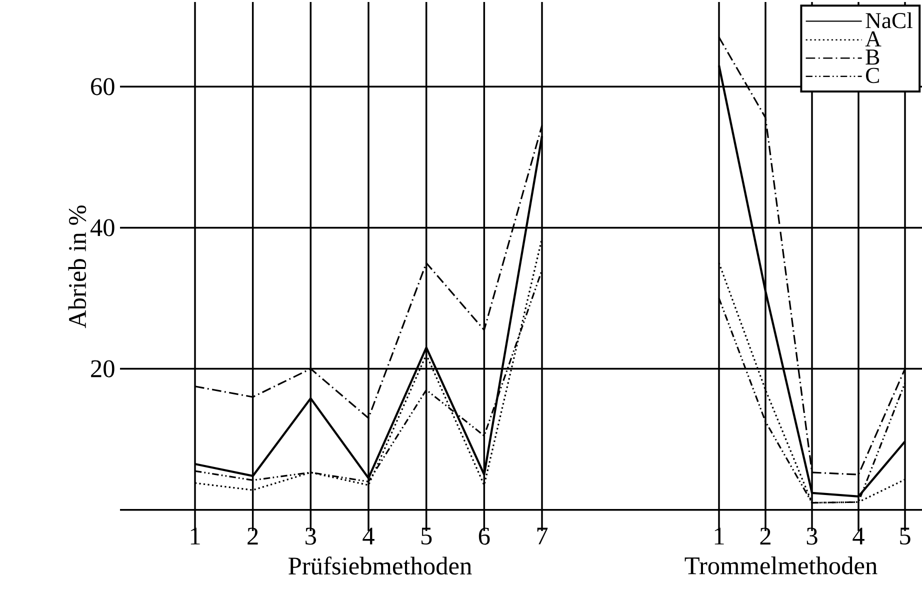 This screenshot has height=603, width=922. I want to click on y-tick-label: 60, so click(102, 87).